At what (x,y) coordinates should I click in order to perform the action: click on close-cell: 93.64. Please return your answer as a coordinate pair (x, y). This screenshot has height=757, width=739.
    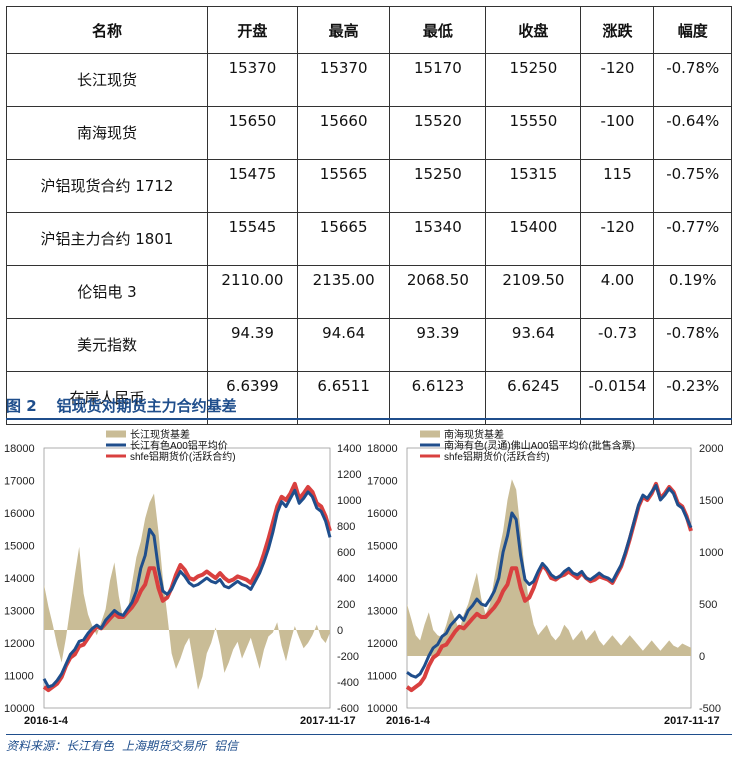
    Looking at the image, I should click on (533, 345).